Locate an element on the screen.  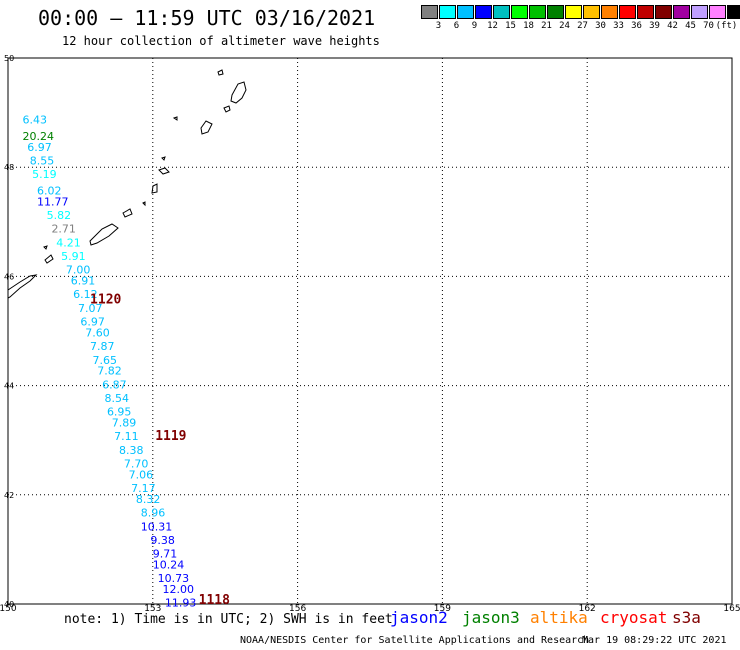
legend-label: 15 is located at coordinates (510, 26).